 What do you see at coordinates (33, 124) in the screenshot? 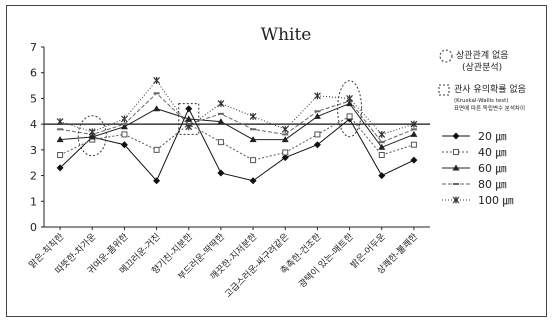
I see `y-tick-label: 4` at bounding box center [33, 124].